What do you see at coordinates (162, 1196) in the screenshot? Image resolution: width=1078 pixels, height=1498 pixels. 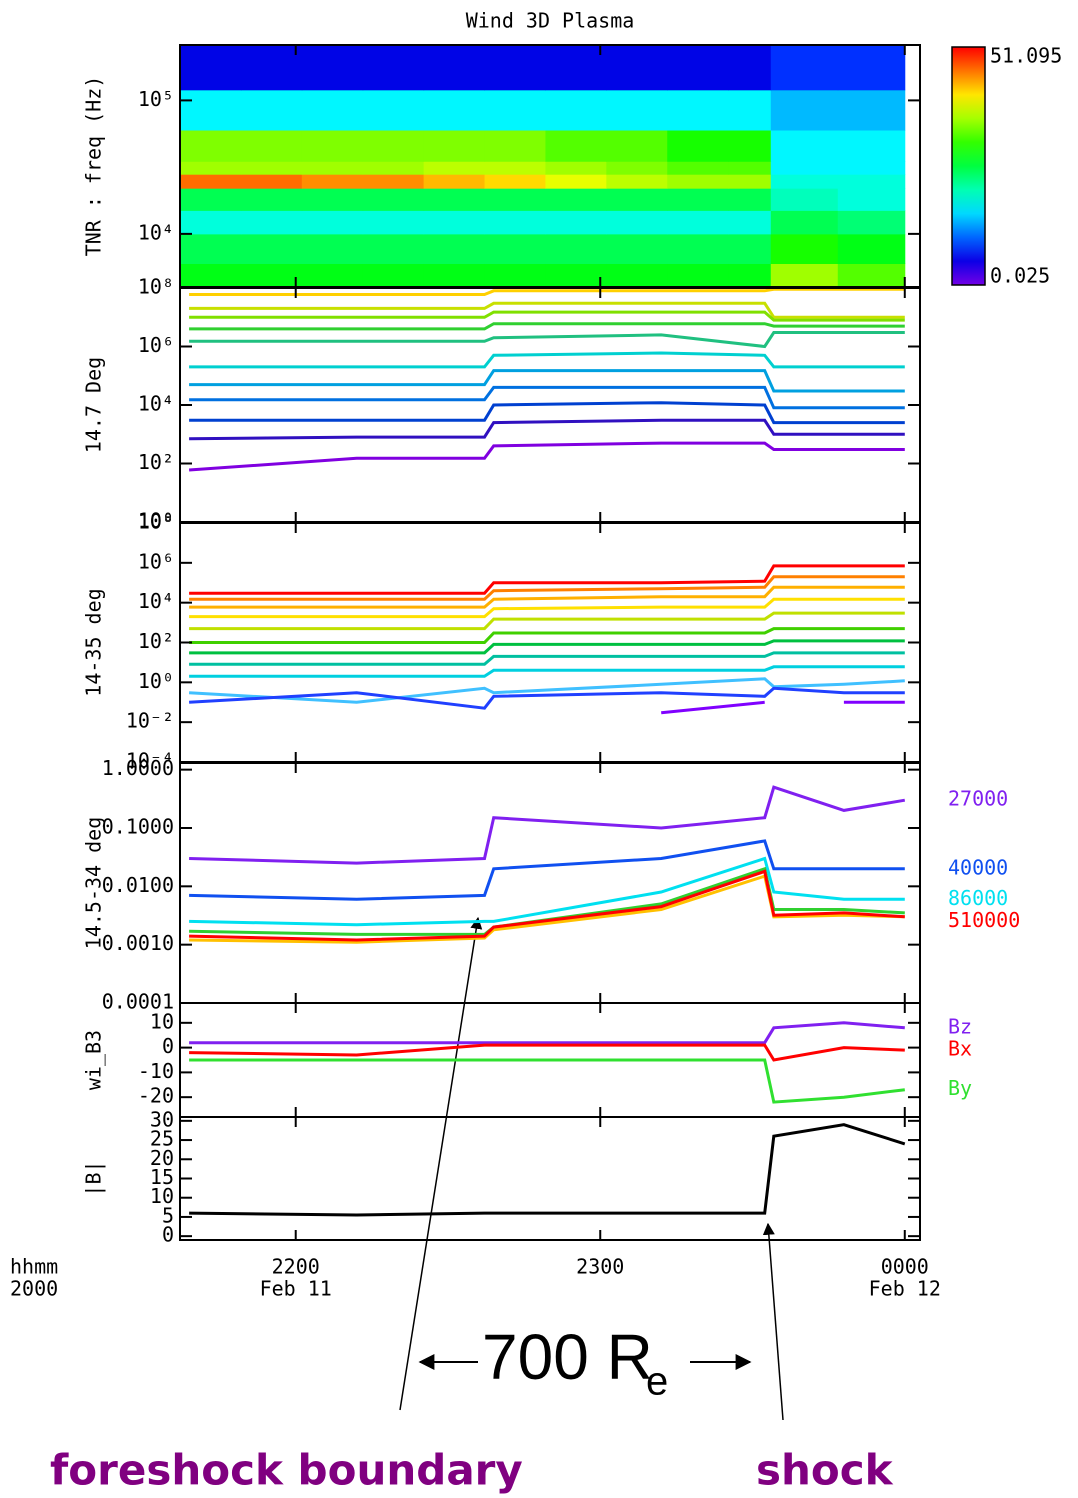 I see `y-tick-label: 10` at bounding box center [162, 1196].